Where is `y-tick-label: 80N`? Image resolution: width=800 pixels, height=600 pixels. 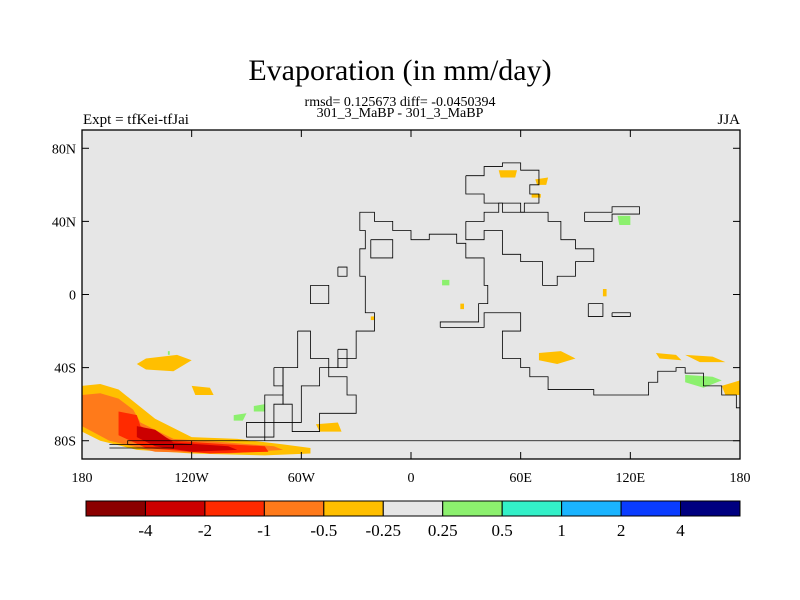 y-tick-label: 80N is located at coordinates (64, 149).